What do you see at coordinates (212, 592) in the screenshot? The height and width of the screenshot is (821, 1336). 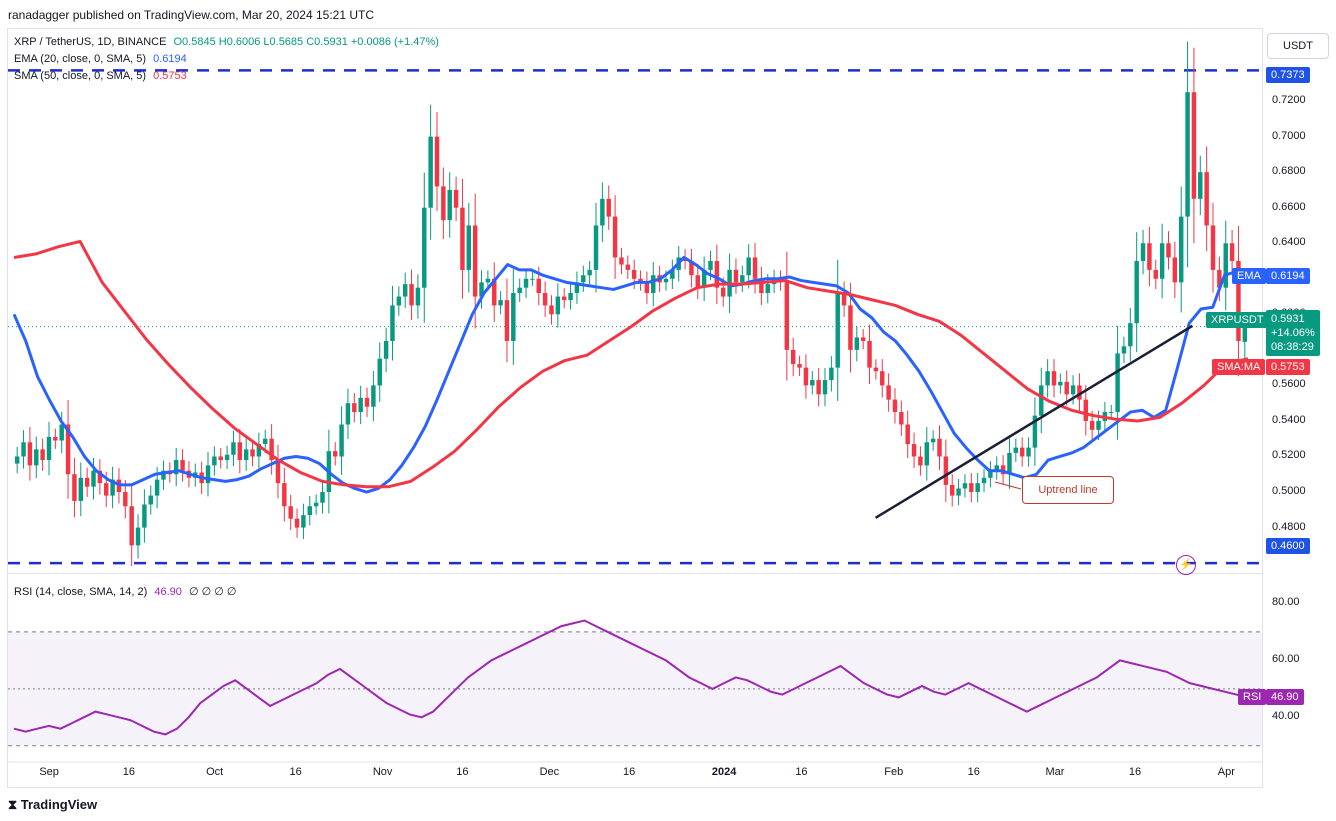 I see `rsi-legend-extra: ∅ ∅ ∅ ∅` at bounding box center [212, 592].